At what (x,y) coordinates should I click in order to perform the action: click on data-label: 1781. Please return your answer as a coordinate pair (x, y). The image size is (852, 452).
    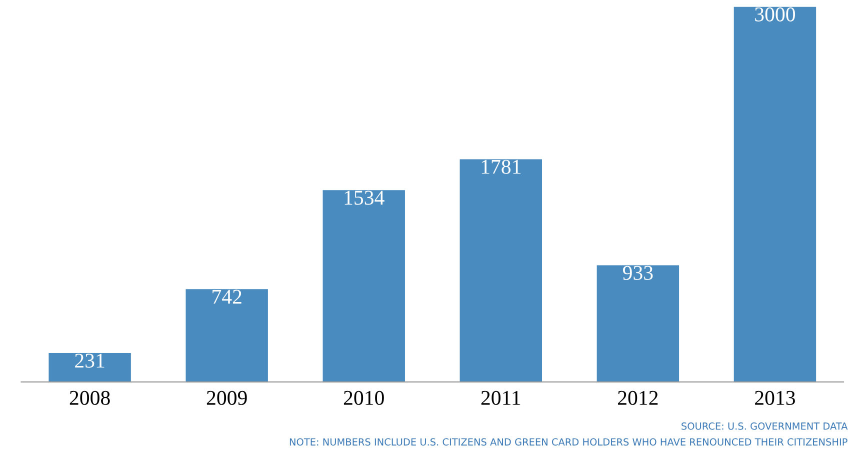
    Looking at the image, I should click on (501, 167).